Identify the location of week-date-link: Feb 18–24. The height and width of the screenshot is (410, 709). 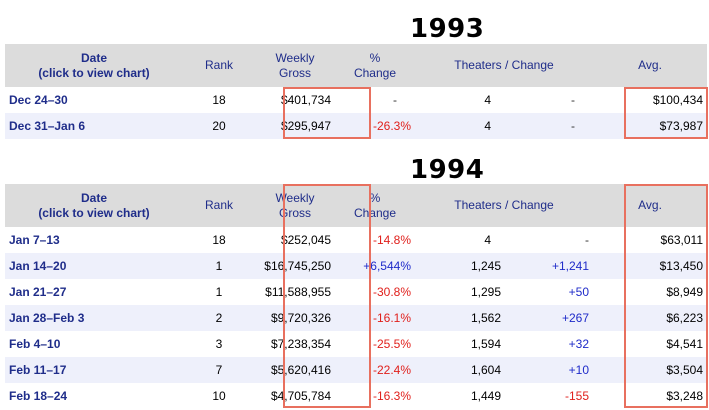
(38, 396).